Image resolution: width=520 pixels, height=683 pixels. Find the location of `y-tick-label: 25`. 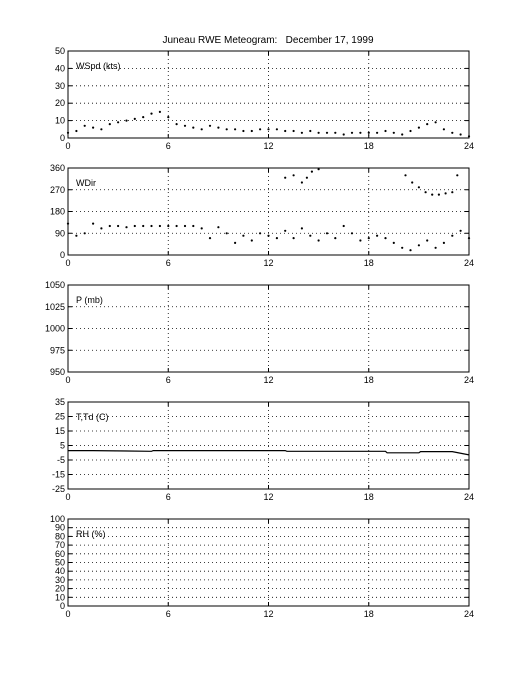

y-tick-label: 25 is located at coordinates (60, 417).